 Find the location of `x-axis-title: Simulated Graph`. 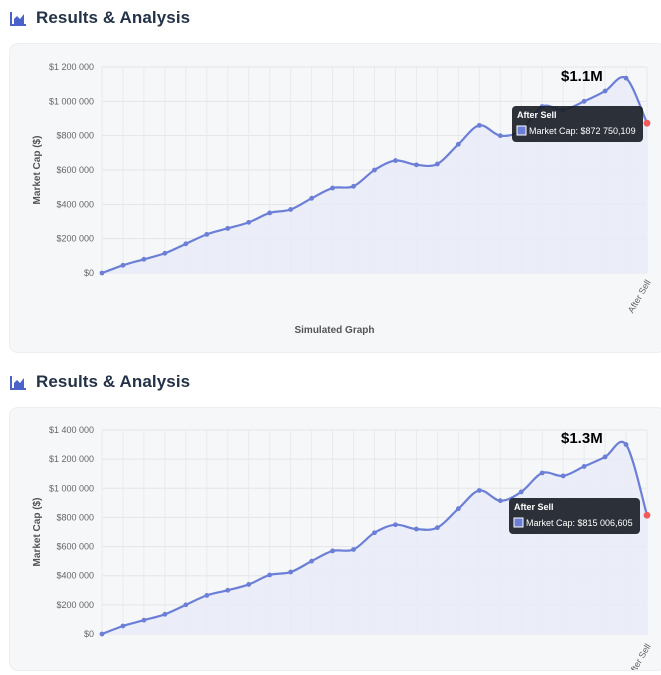

x-axis-title: Simulated Graph is located at coordinates (334, 330).